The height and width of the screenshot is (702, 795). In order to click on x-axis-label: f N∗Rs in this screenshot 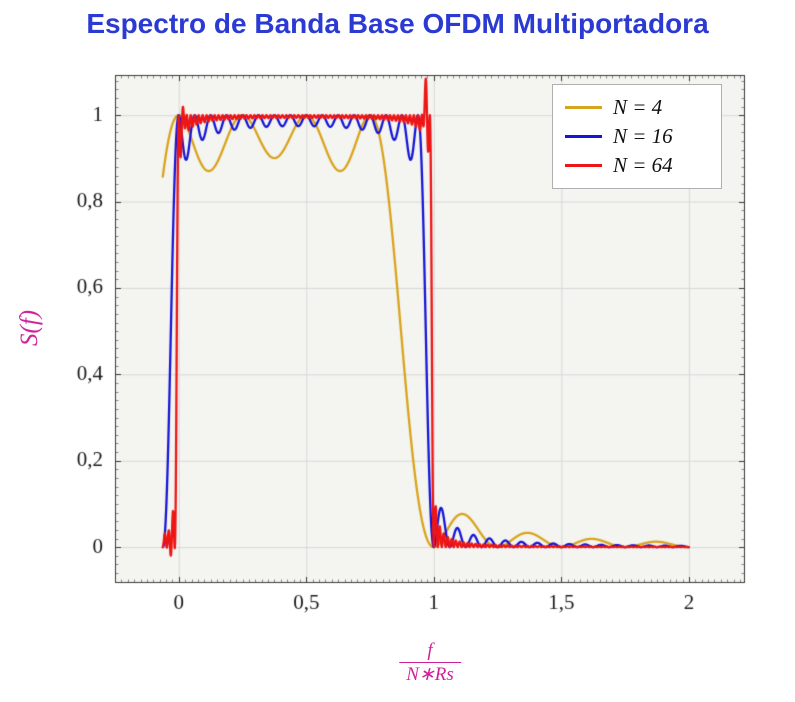, I will do `click(430, 663)`.